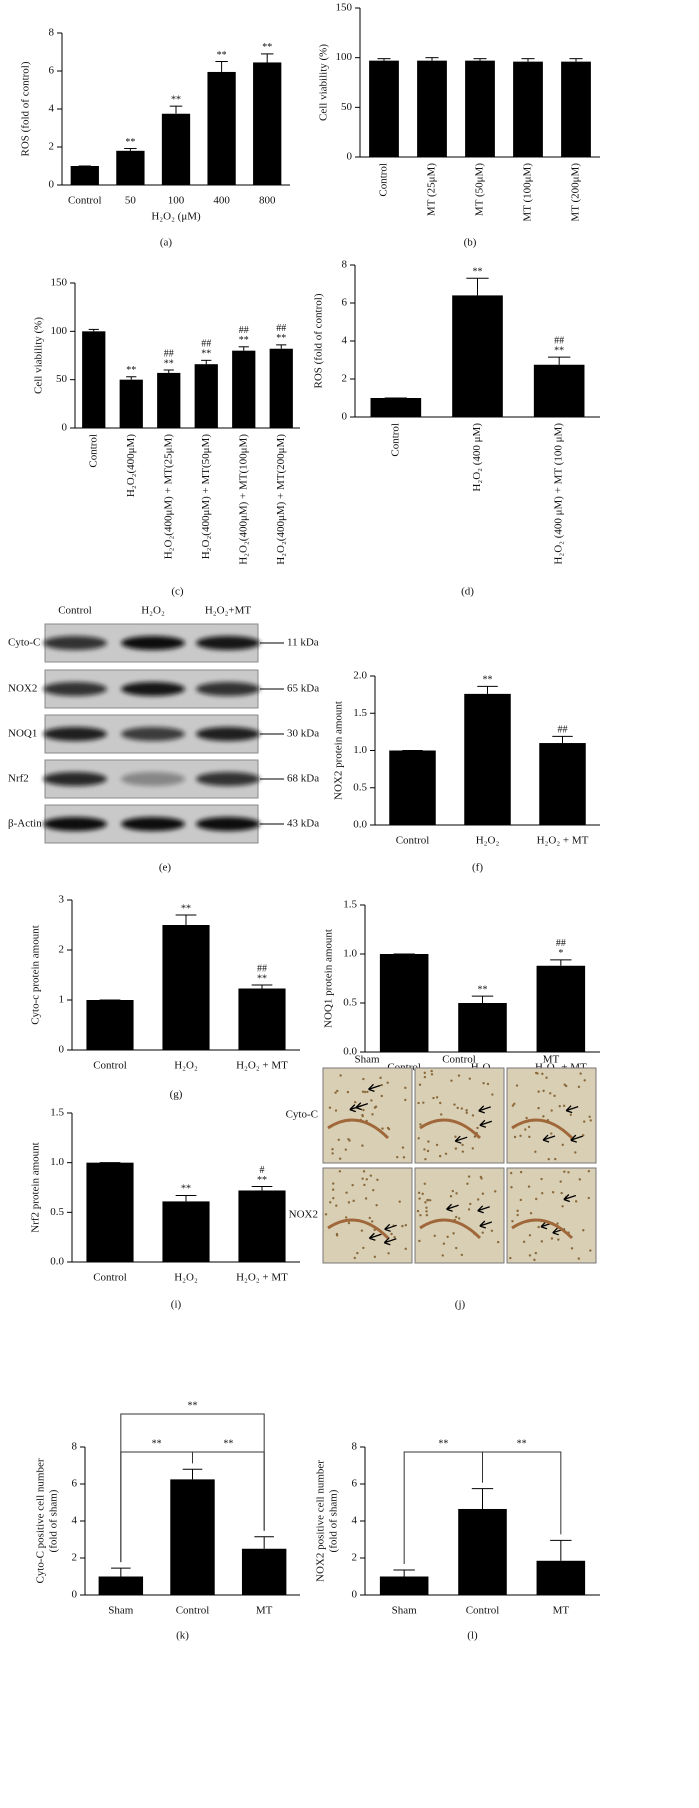 The width and height of the screenshot is (699, 1808). Describe the element at coordinates (176, 1305) in the screenshot. I see `panel-label: (i)` at that location.